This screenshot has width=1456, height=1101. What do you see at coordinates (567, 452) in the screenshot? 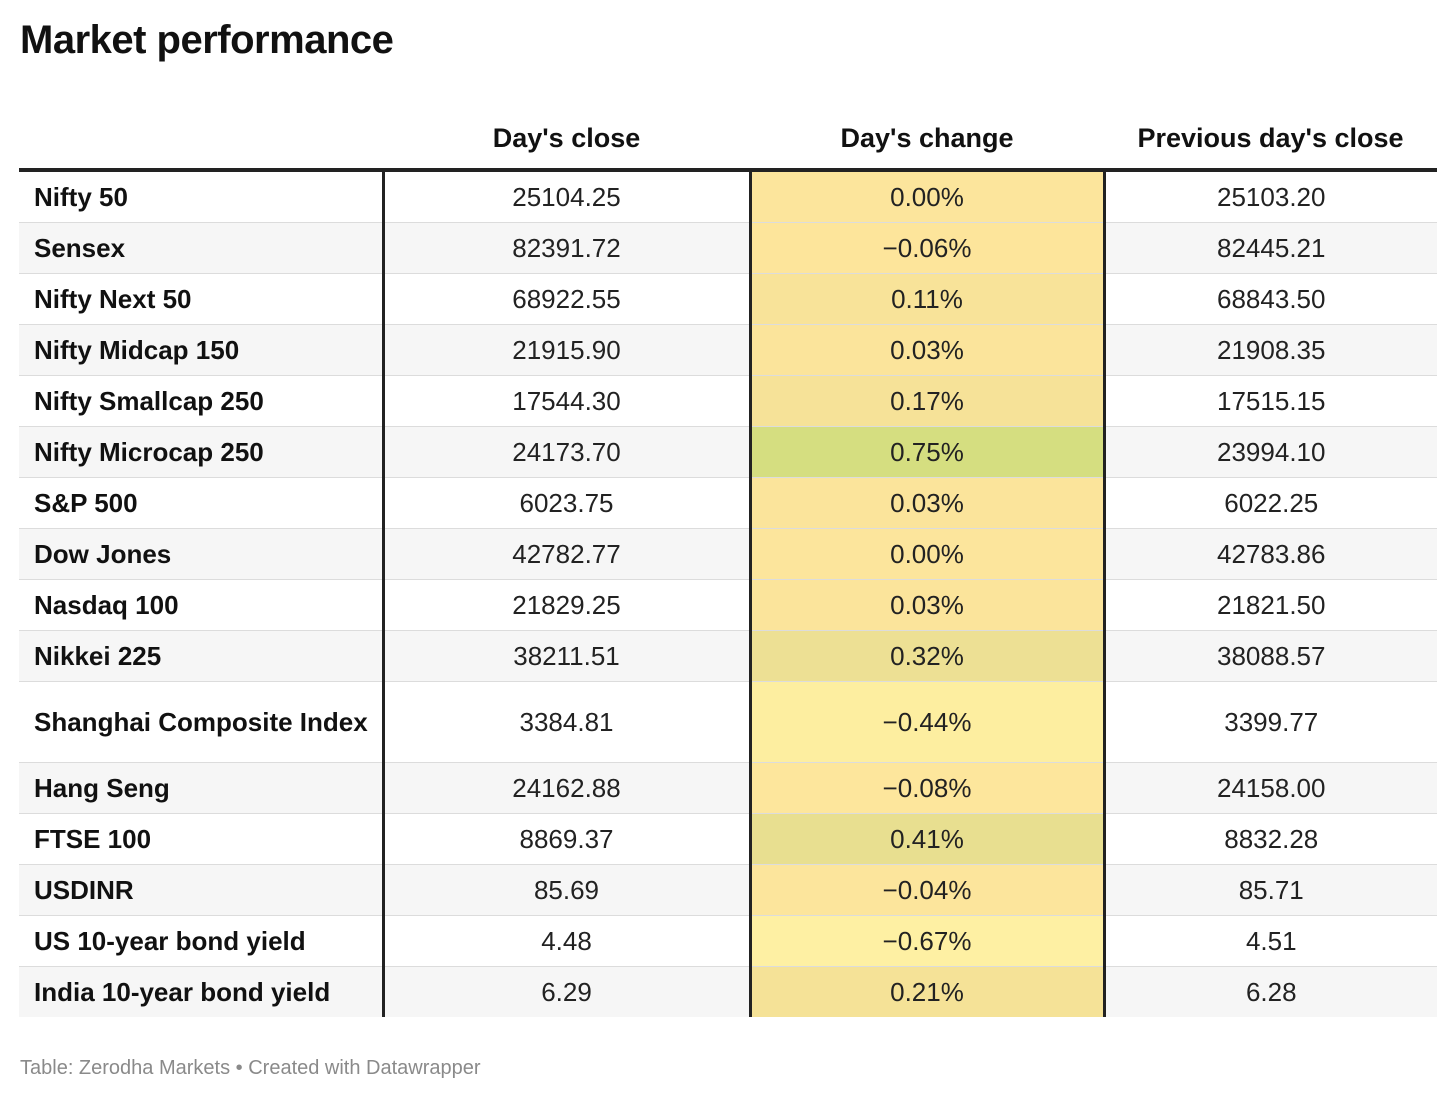
I see `days-close-cell: 24173.70` at bounding box center [567, 452].